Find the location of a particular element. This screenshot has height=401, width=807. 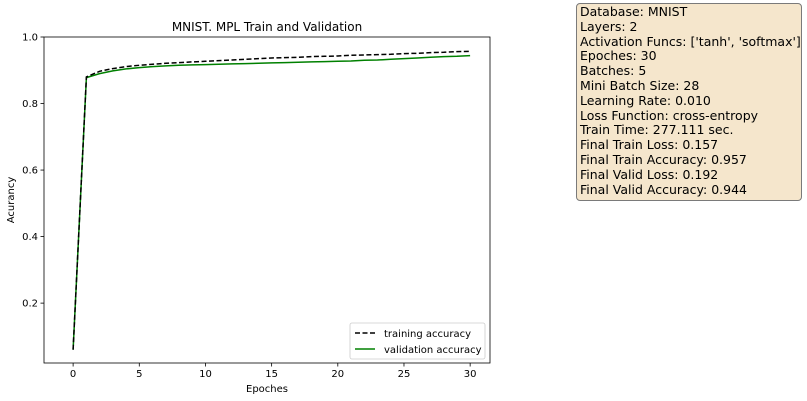

legend: training accuracy validation accuracy is located at coordinates (417, 341).